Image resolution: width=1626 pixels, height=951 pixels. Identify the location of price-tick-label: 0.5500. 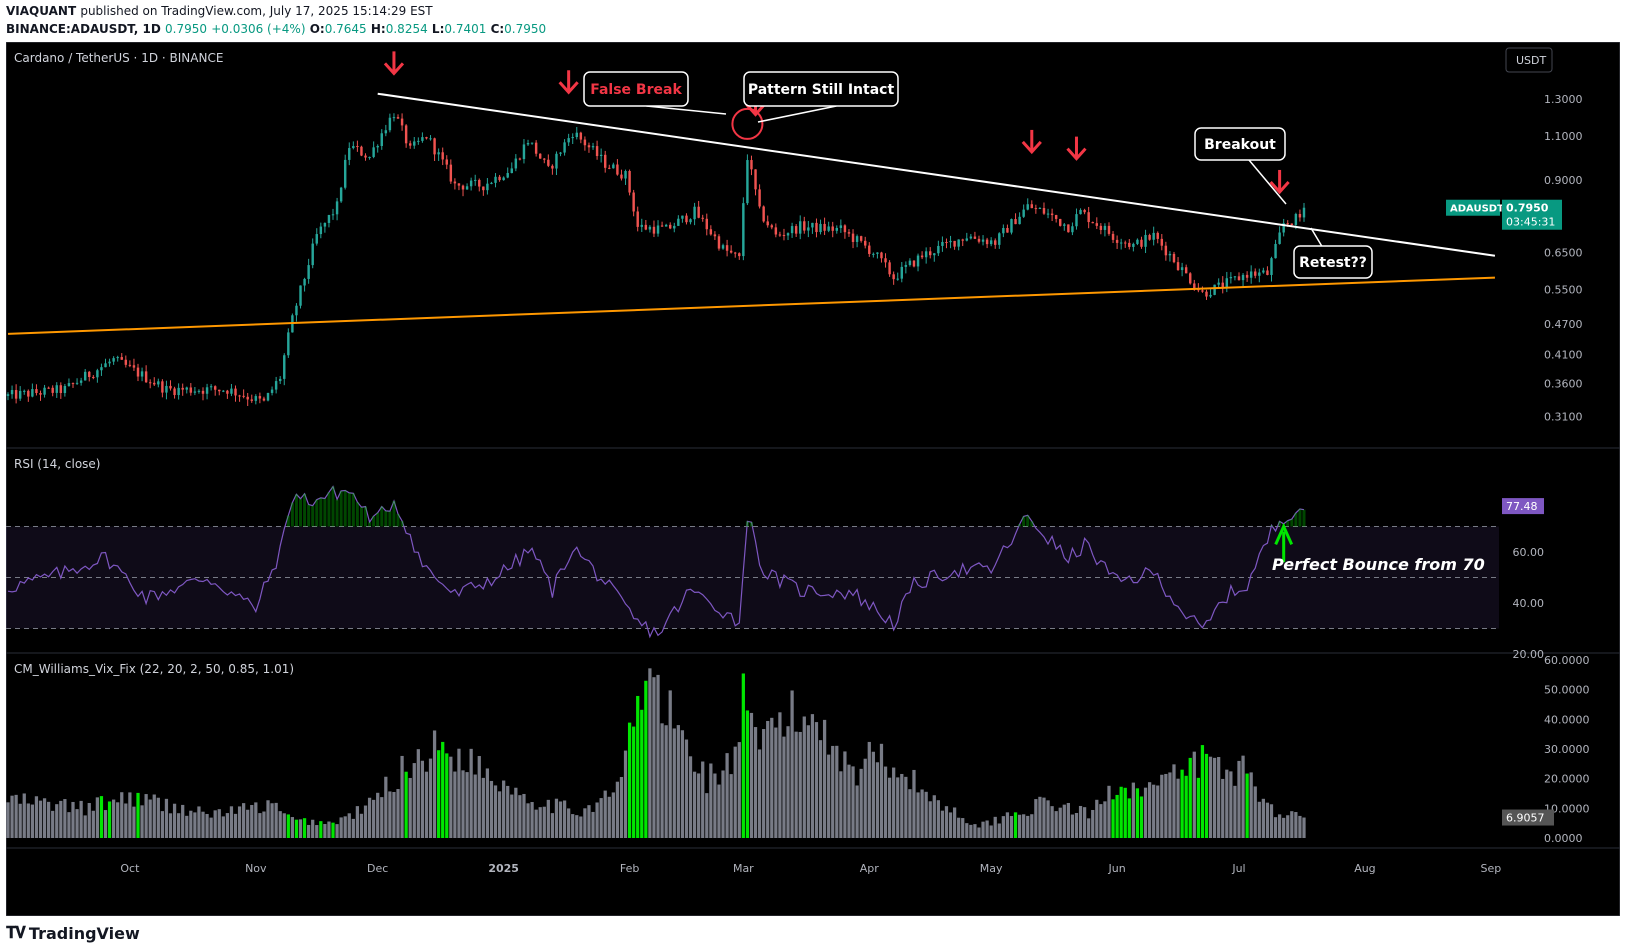
(1563, 289).